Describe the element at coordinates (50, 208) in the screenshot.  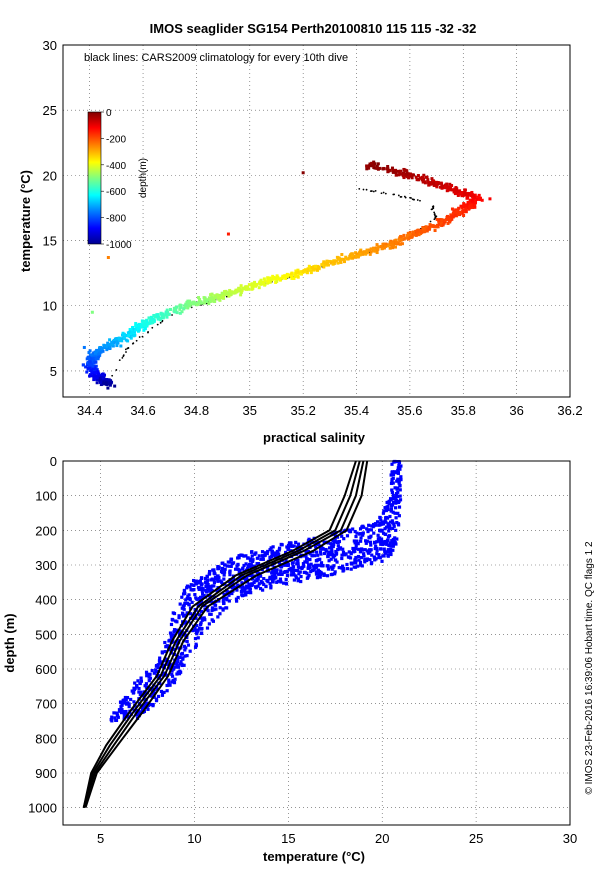
I see `ts-y-tick-labels: 5 10 15 20 25 30` at that location.